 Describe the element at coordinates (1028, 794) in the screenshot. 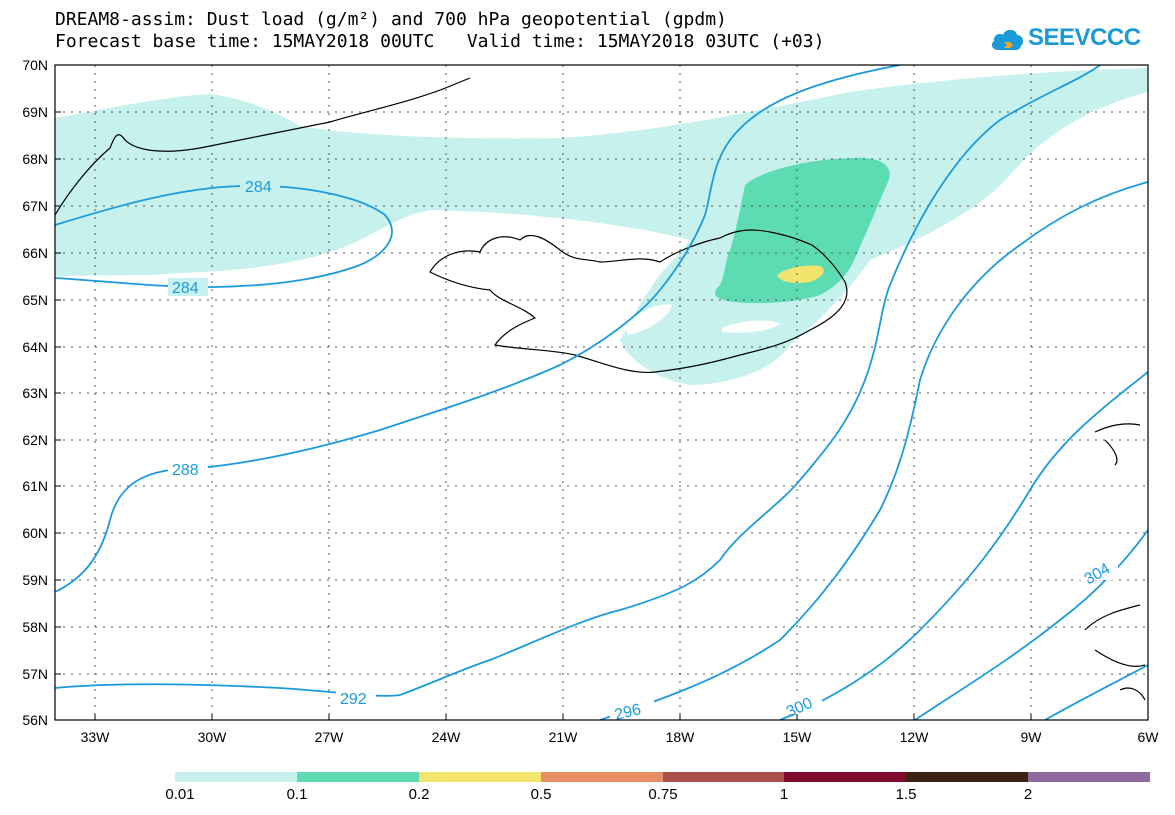

I see `colorbar-label: 2` at that location.